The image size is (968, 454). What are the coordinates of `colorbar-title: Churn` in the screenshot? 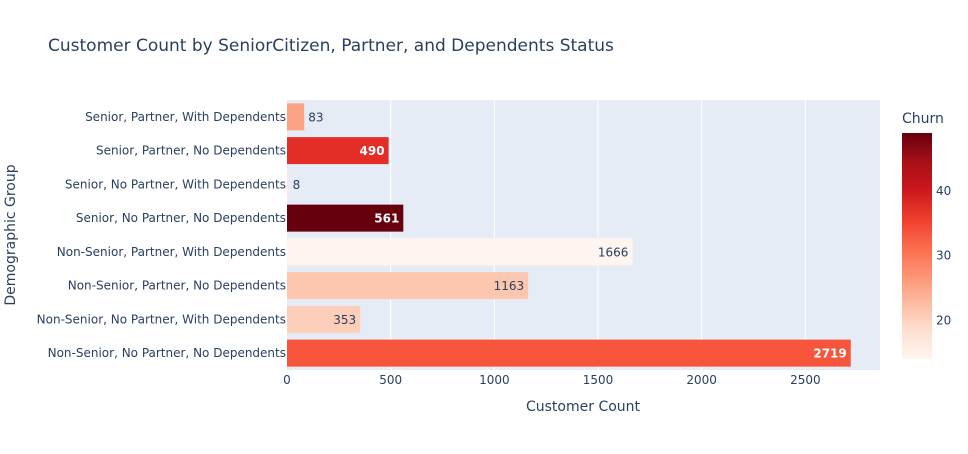 It's located at (923, 119).